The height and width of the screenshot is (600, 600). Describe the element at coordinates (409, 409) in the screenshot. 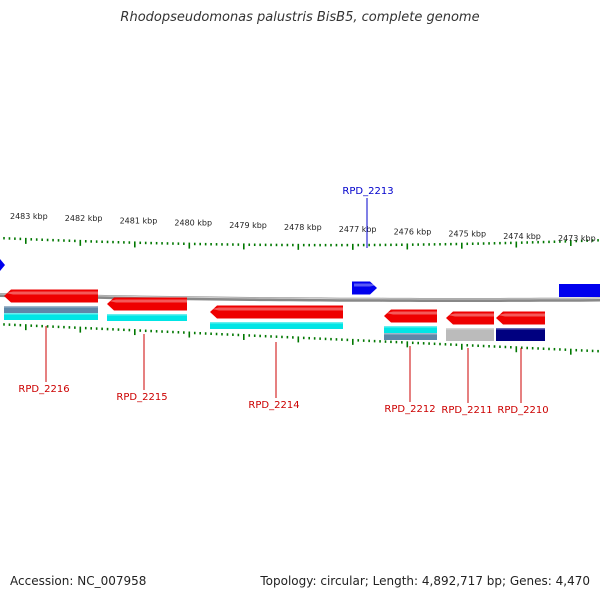

I see `gene-label-rpd_2212: RPD_2212` at that location.